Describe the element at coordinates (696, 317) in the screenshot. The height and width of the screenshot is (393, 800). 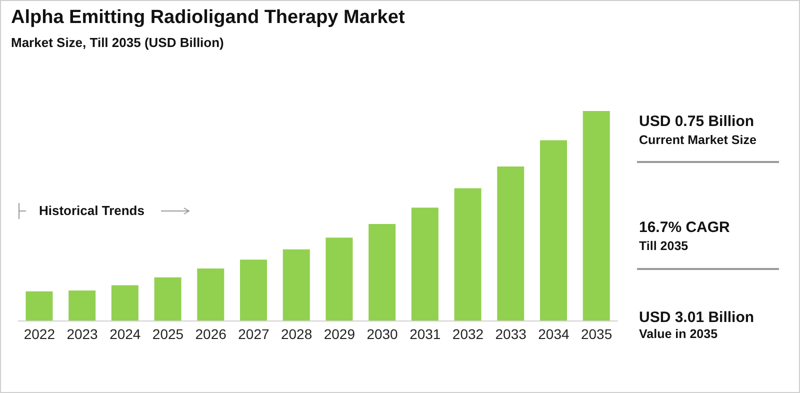
I see `text: USD 3.01 Billion` at that location.